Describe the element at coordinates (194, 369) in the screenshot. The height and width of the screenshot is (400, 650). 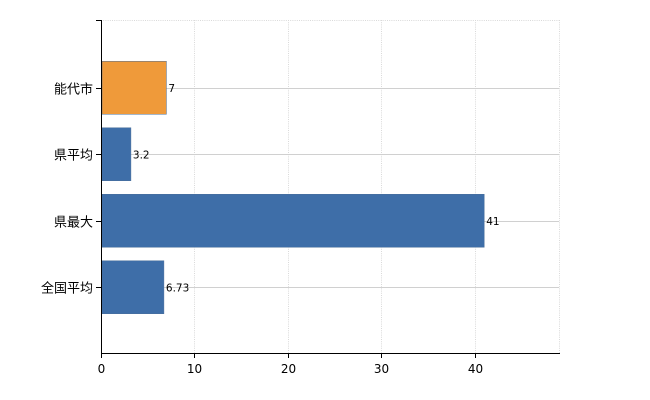
I see `x-tick-label-1: 10` at that location.